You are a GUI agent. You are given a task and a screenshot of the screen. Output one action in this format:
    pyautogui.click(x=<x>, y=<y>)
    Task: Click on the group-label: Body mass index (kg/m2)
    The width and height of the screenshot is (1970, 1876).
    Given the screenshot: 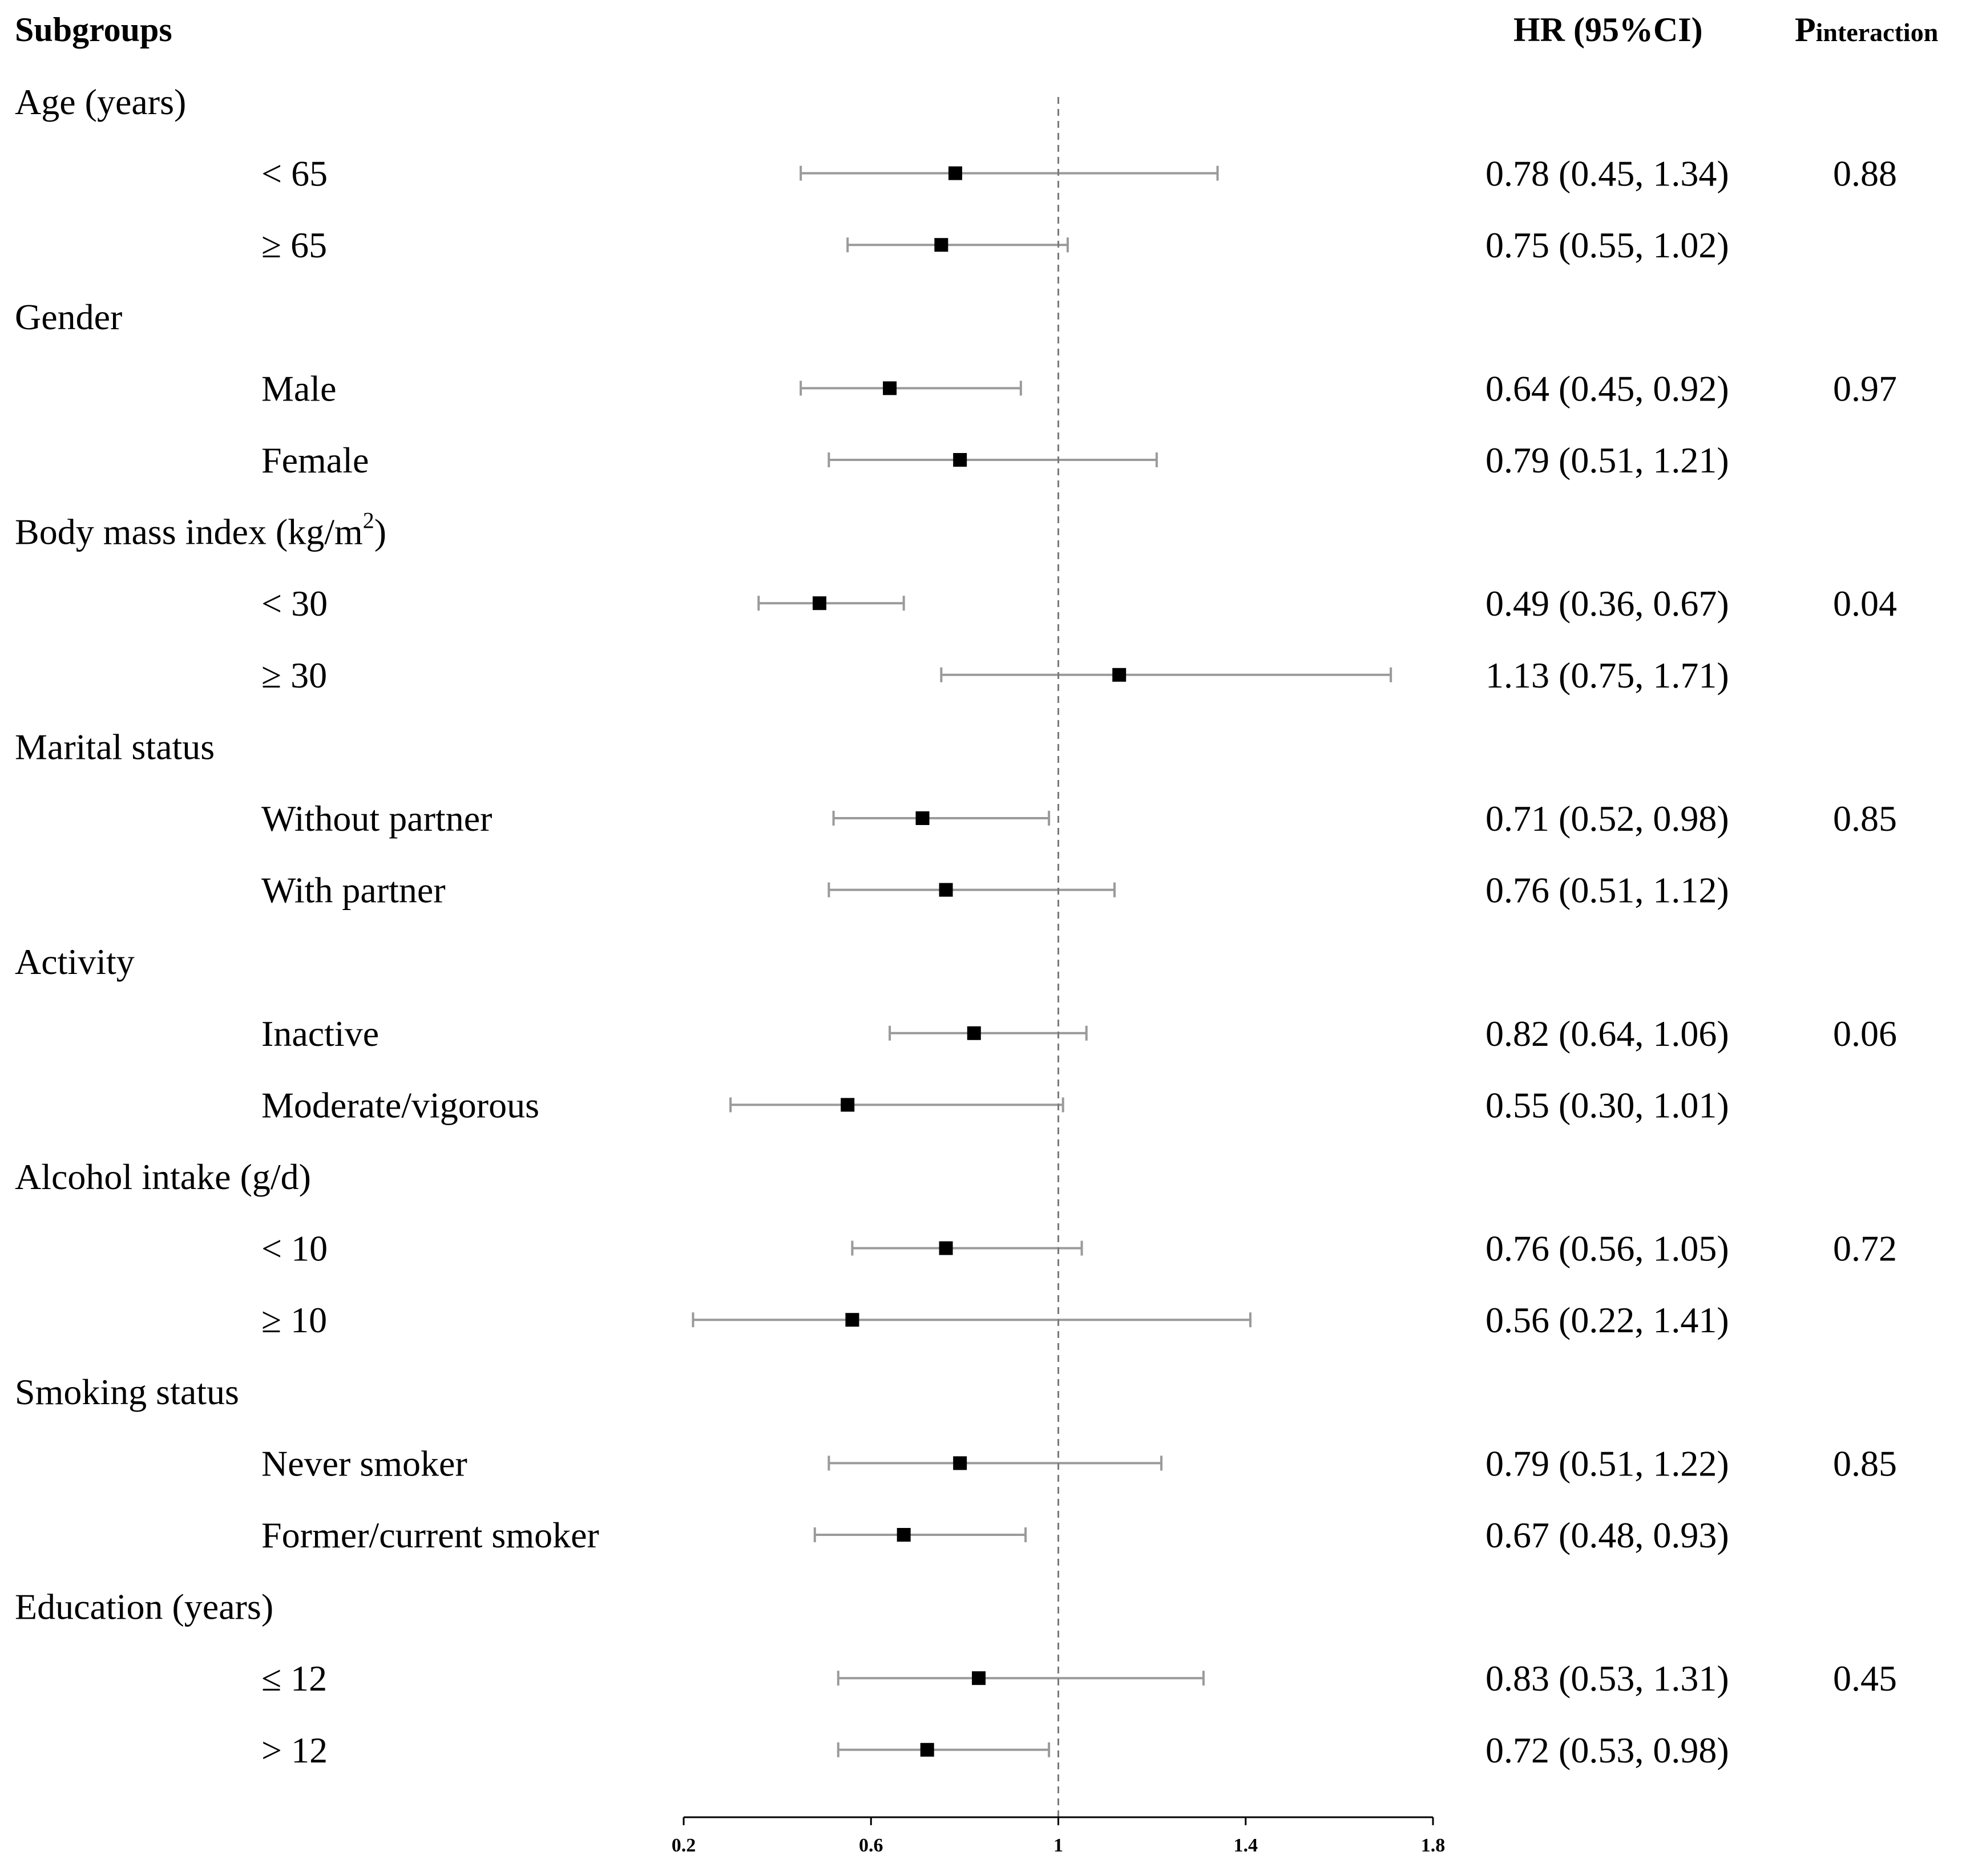 What is the action you would take?
    pyautogui.click(x=200, y=530)
    